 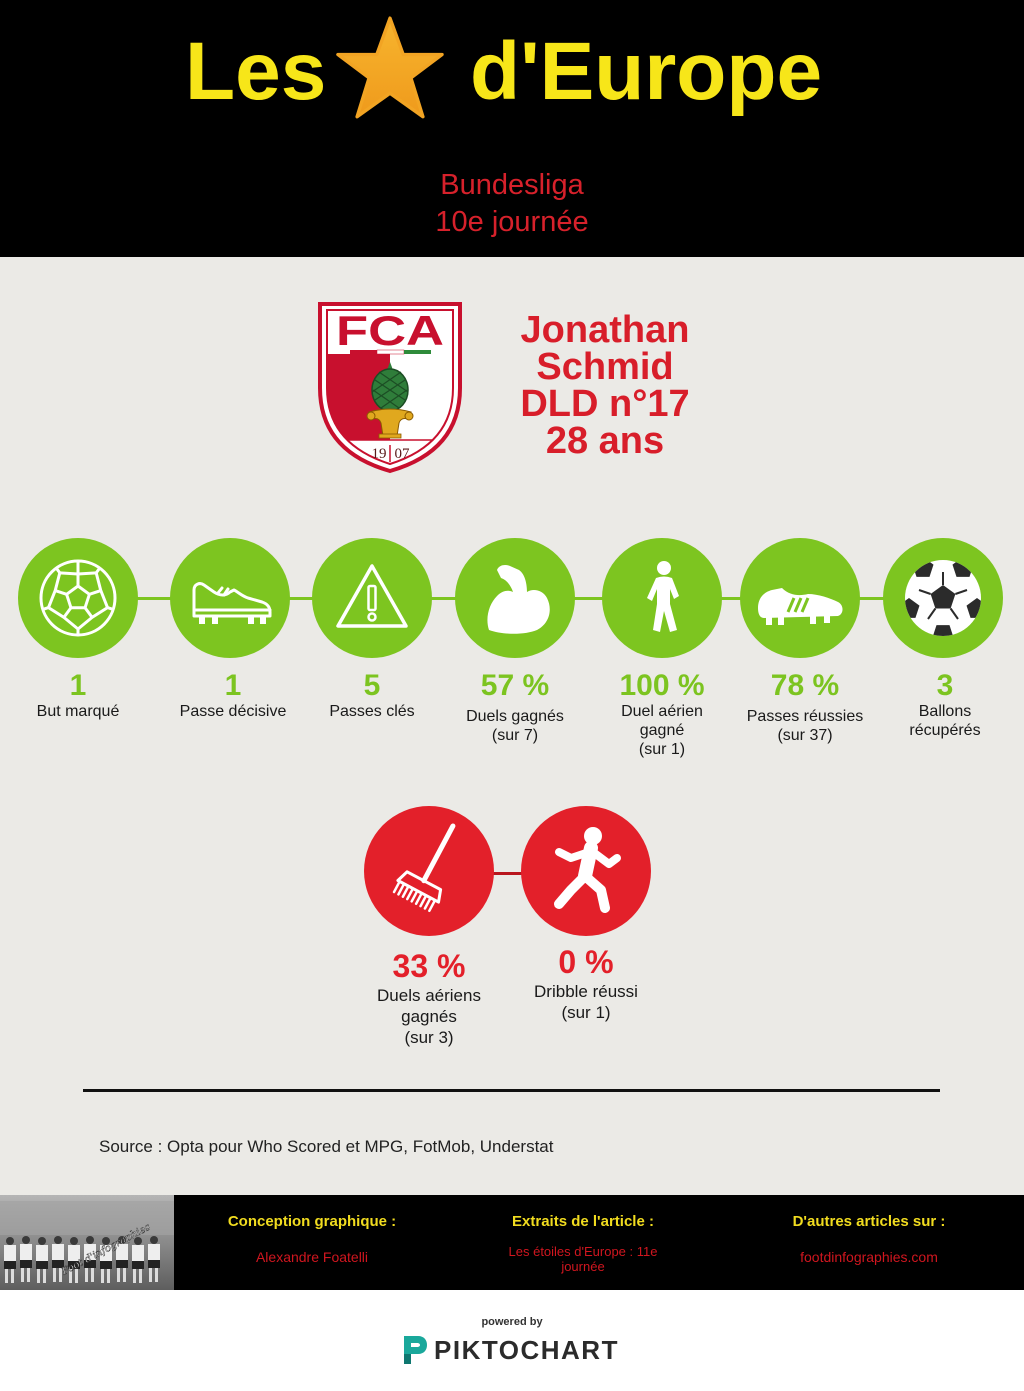 What do you see at coordinates (662, 730) in the screenshot?
I see `stat-label-line: gagné` at bounding box center [662, 730].